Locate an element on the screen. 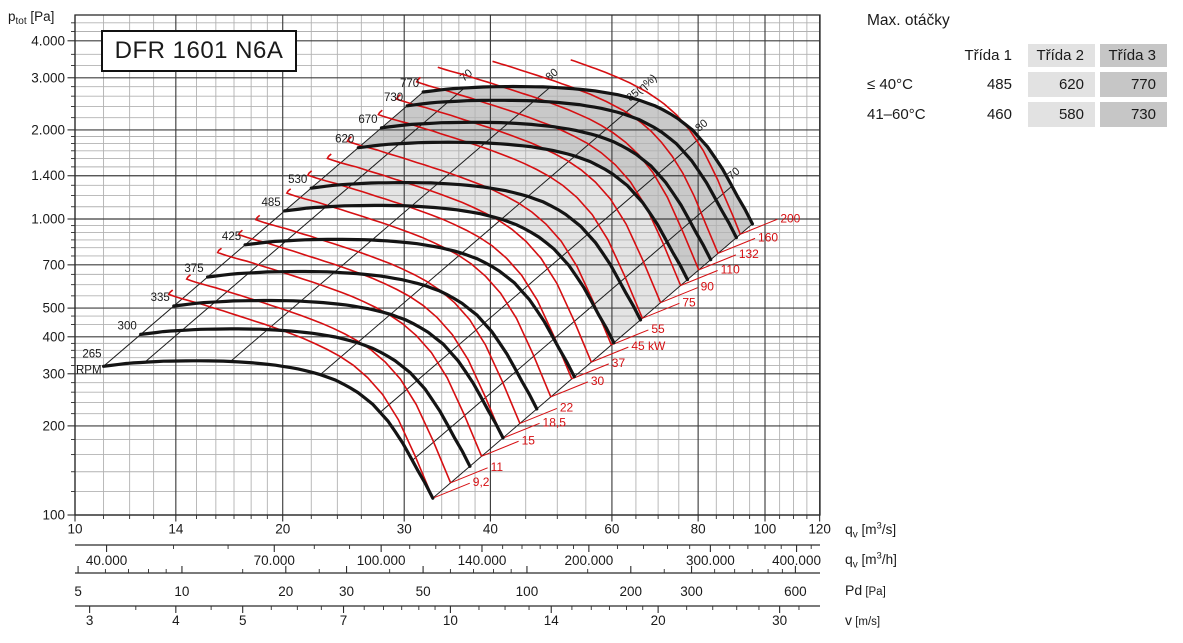  power-label: 15 is located at coordinates (529, 440).